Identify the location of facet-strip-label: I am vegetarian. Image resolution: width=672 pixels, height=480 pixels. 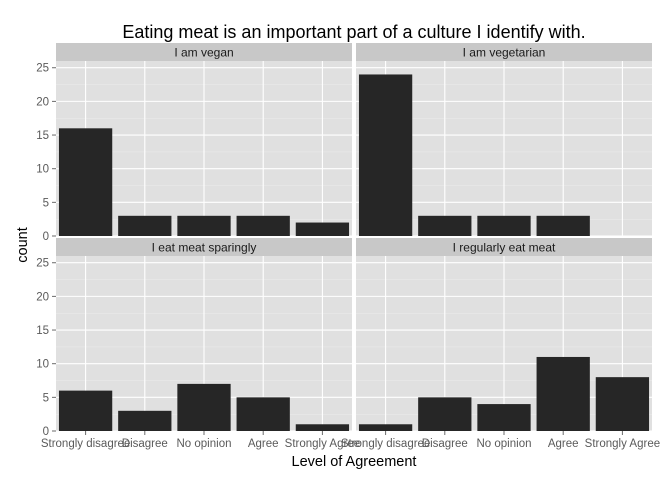
(504, 53).